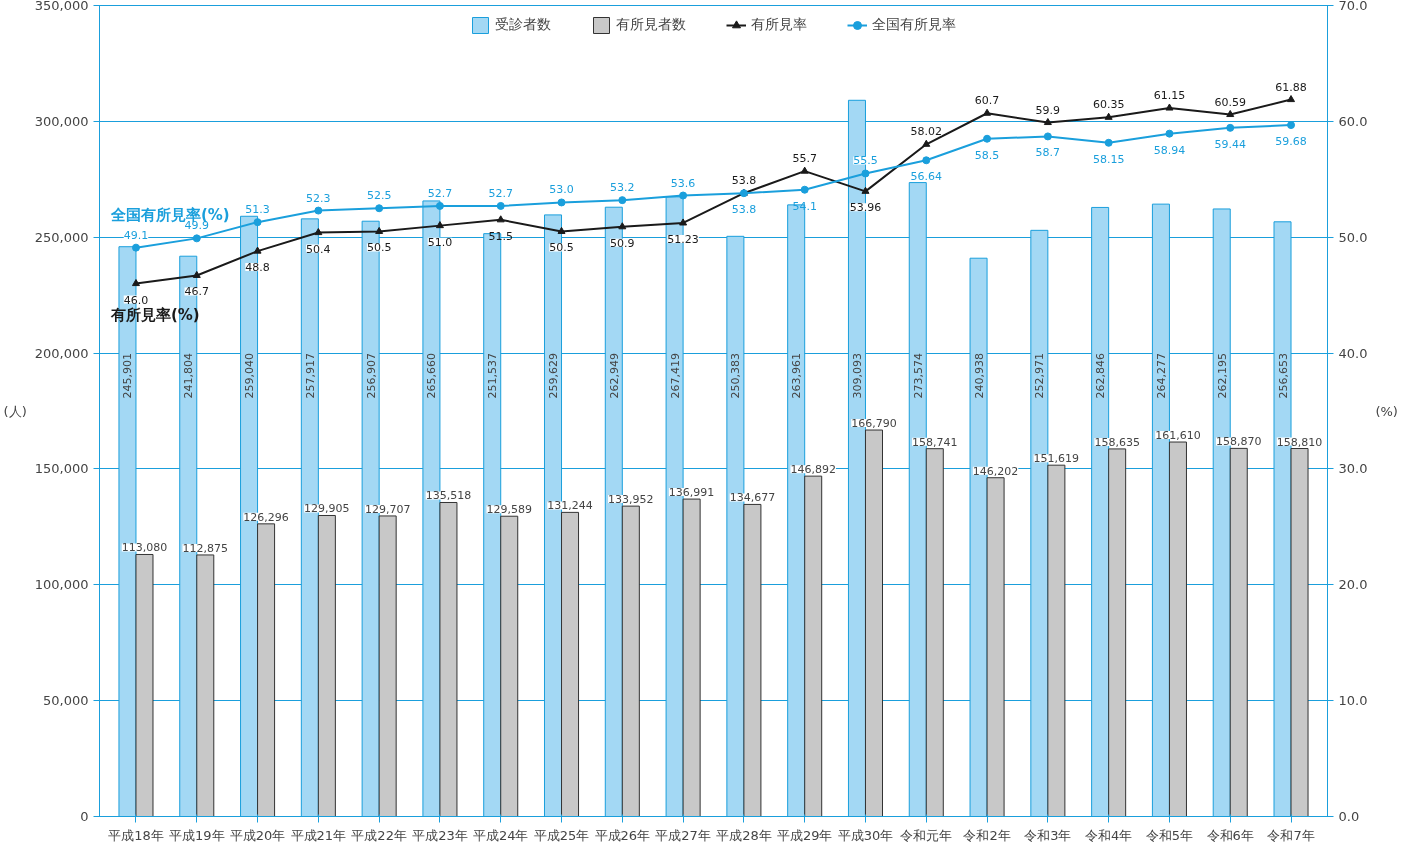 This screenshot has height=852, width=1409. I want to click on data-label: 50.4, so click(318, 249).